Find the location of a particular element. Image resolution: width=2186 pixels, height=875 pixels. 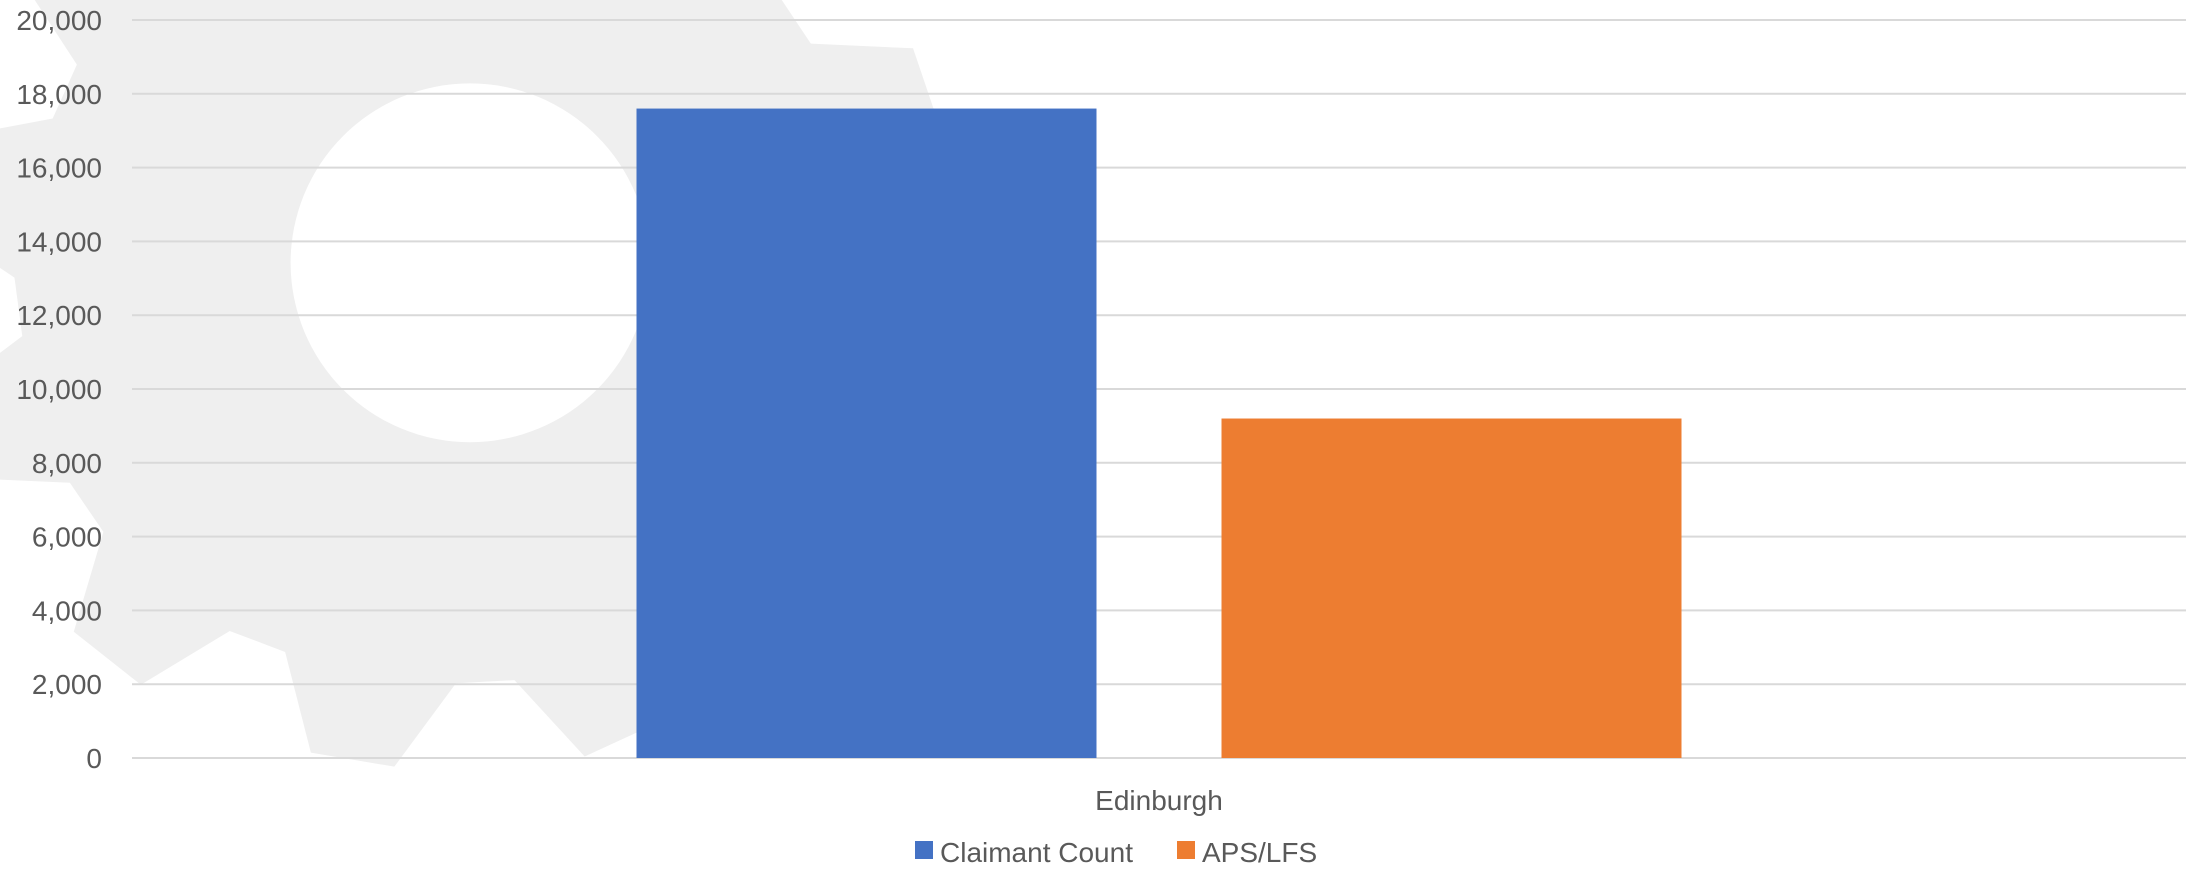

x-tick-label: Edinburgh is located at coordinates (1159, 800).